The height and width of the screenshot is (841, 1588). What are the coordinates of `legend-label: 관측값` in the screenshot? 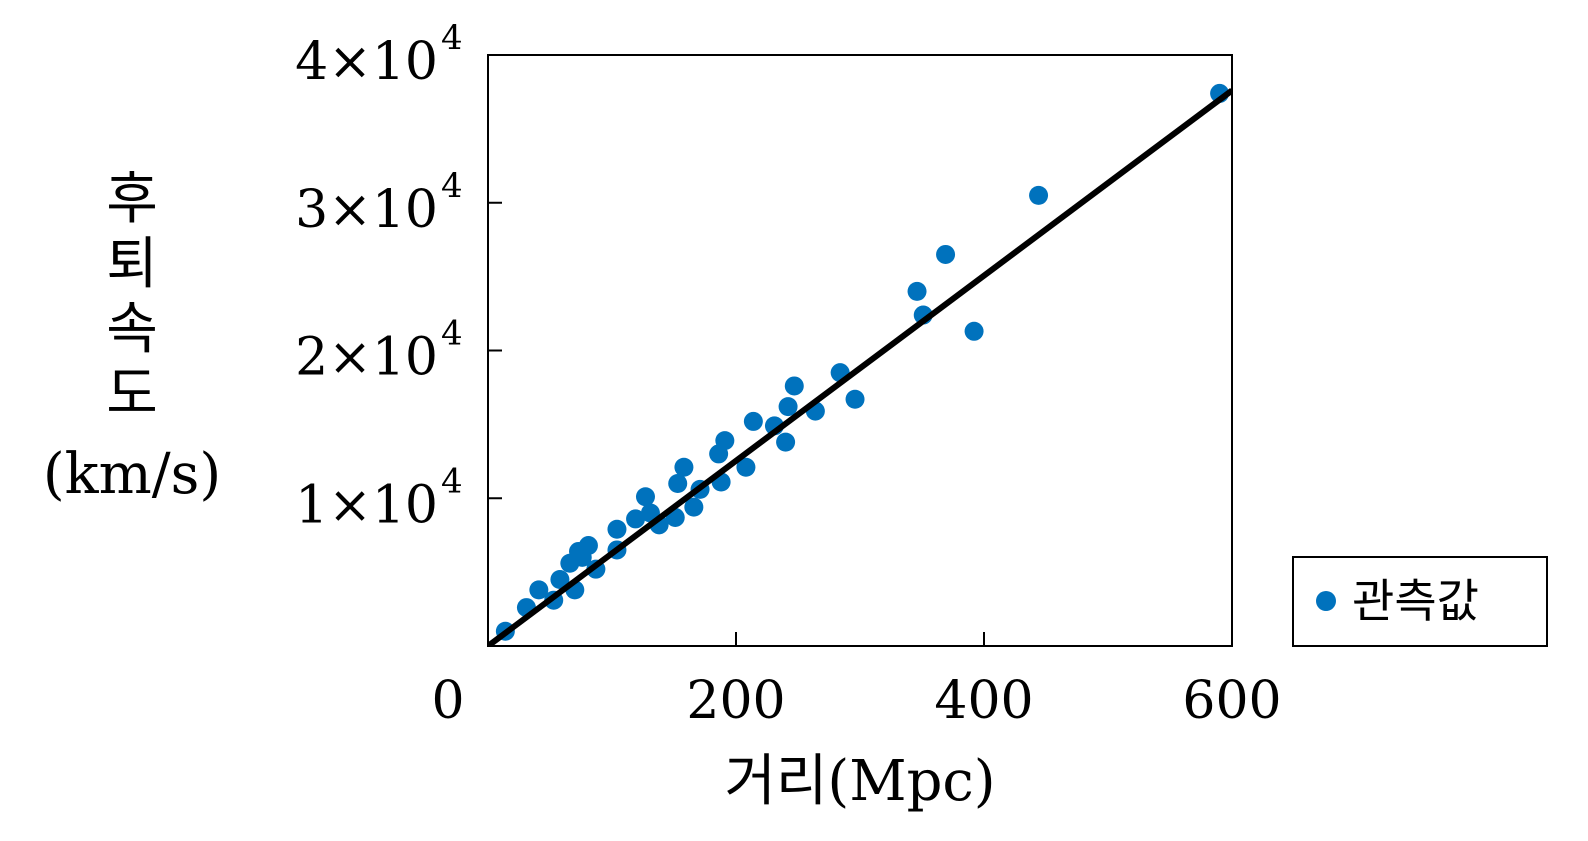 It's located at (1415, 601).